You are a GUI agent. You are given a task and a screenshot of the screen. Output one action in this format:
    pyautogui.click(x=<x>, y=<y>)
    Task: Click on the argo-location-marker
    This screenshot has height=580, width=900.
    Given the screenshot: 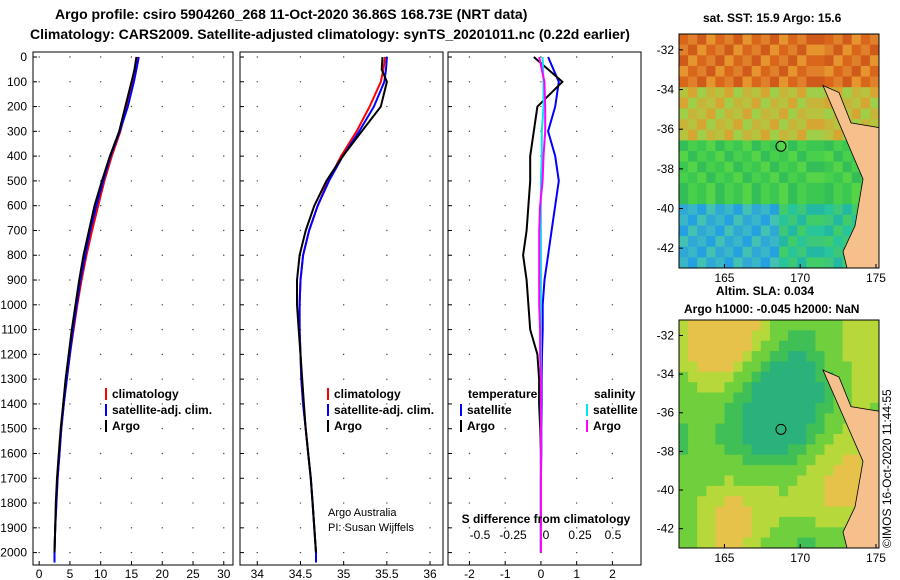 What is the action you would take?
    pyautogui.click(x=781, y=429)
    